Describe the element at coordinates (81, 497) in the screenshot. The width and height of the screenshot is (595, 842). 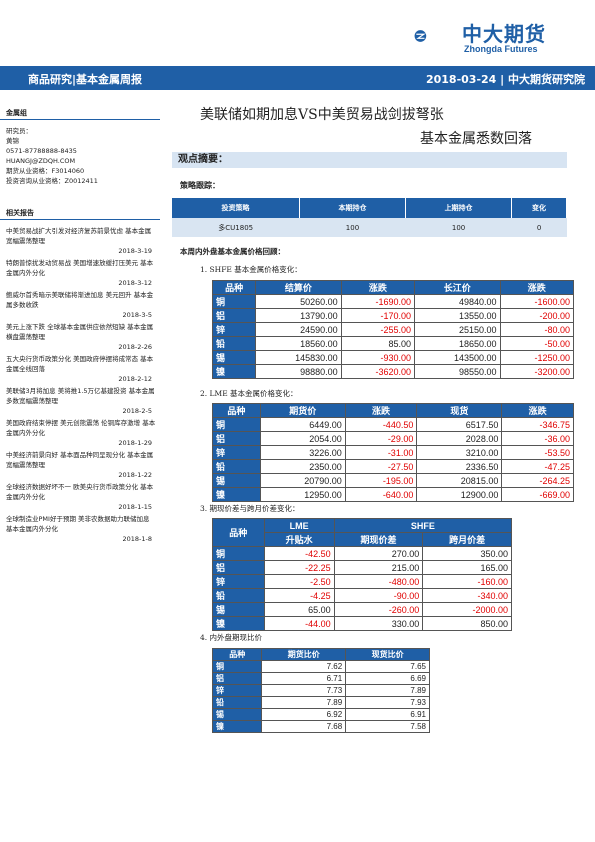
I see `related-report-item: 全球经济数据好坏不一 欧美央行货币政策分化 基本金属内外分化 2018-1-15` at that location.